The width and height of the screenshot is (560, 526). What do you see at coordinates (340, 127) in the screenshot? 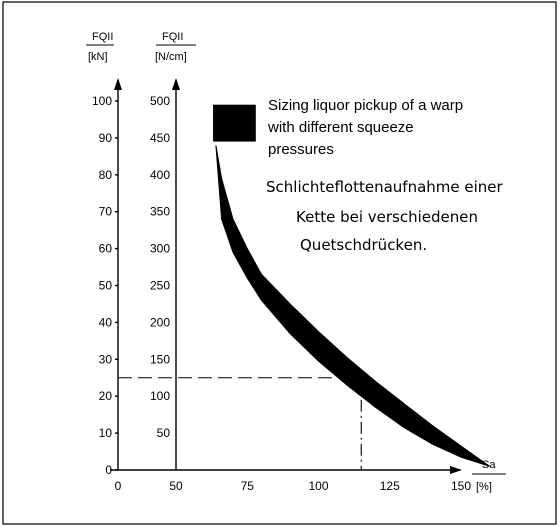
I see `annotation-english-line-2: with different squeeze` at bounding box center [340, 127].